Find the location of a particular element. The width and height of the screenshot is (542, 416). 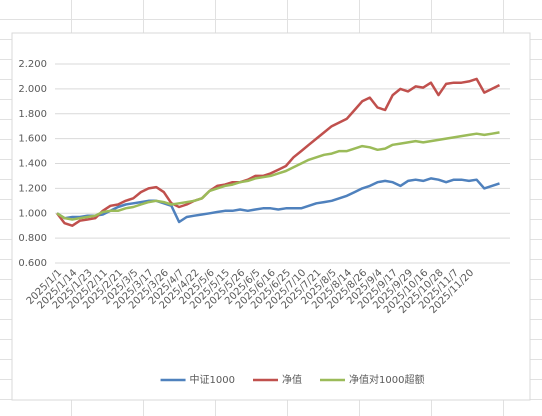

y-tick-label: 1.600 is located at coordinates (32, 139).